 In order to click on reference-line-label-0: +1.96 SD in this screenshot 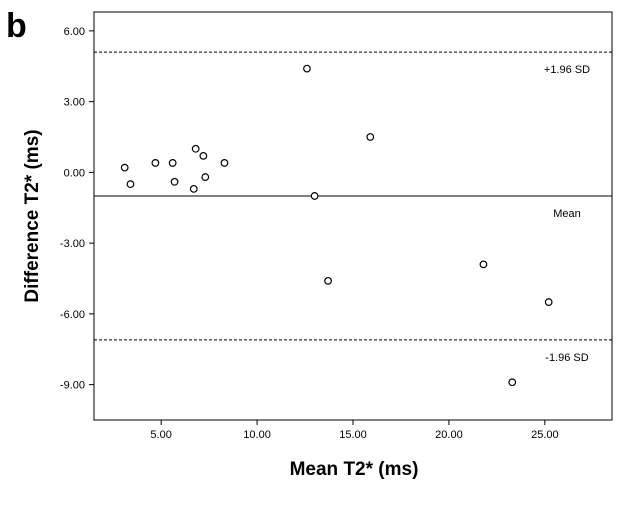, I will do `click(567, 70)`.